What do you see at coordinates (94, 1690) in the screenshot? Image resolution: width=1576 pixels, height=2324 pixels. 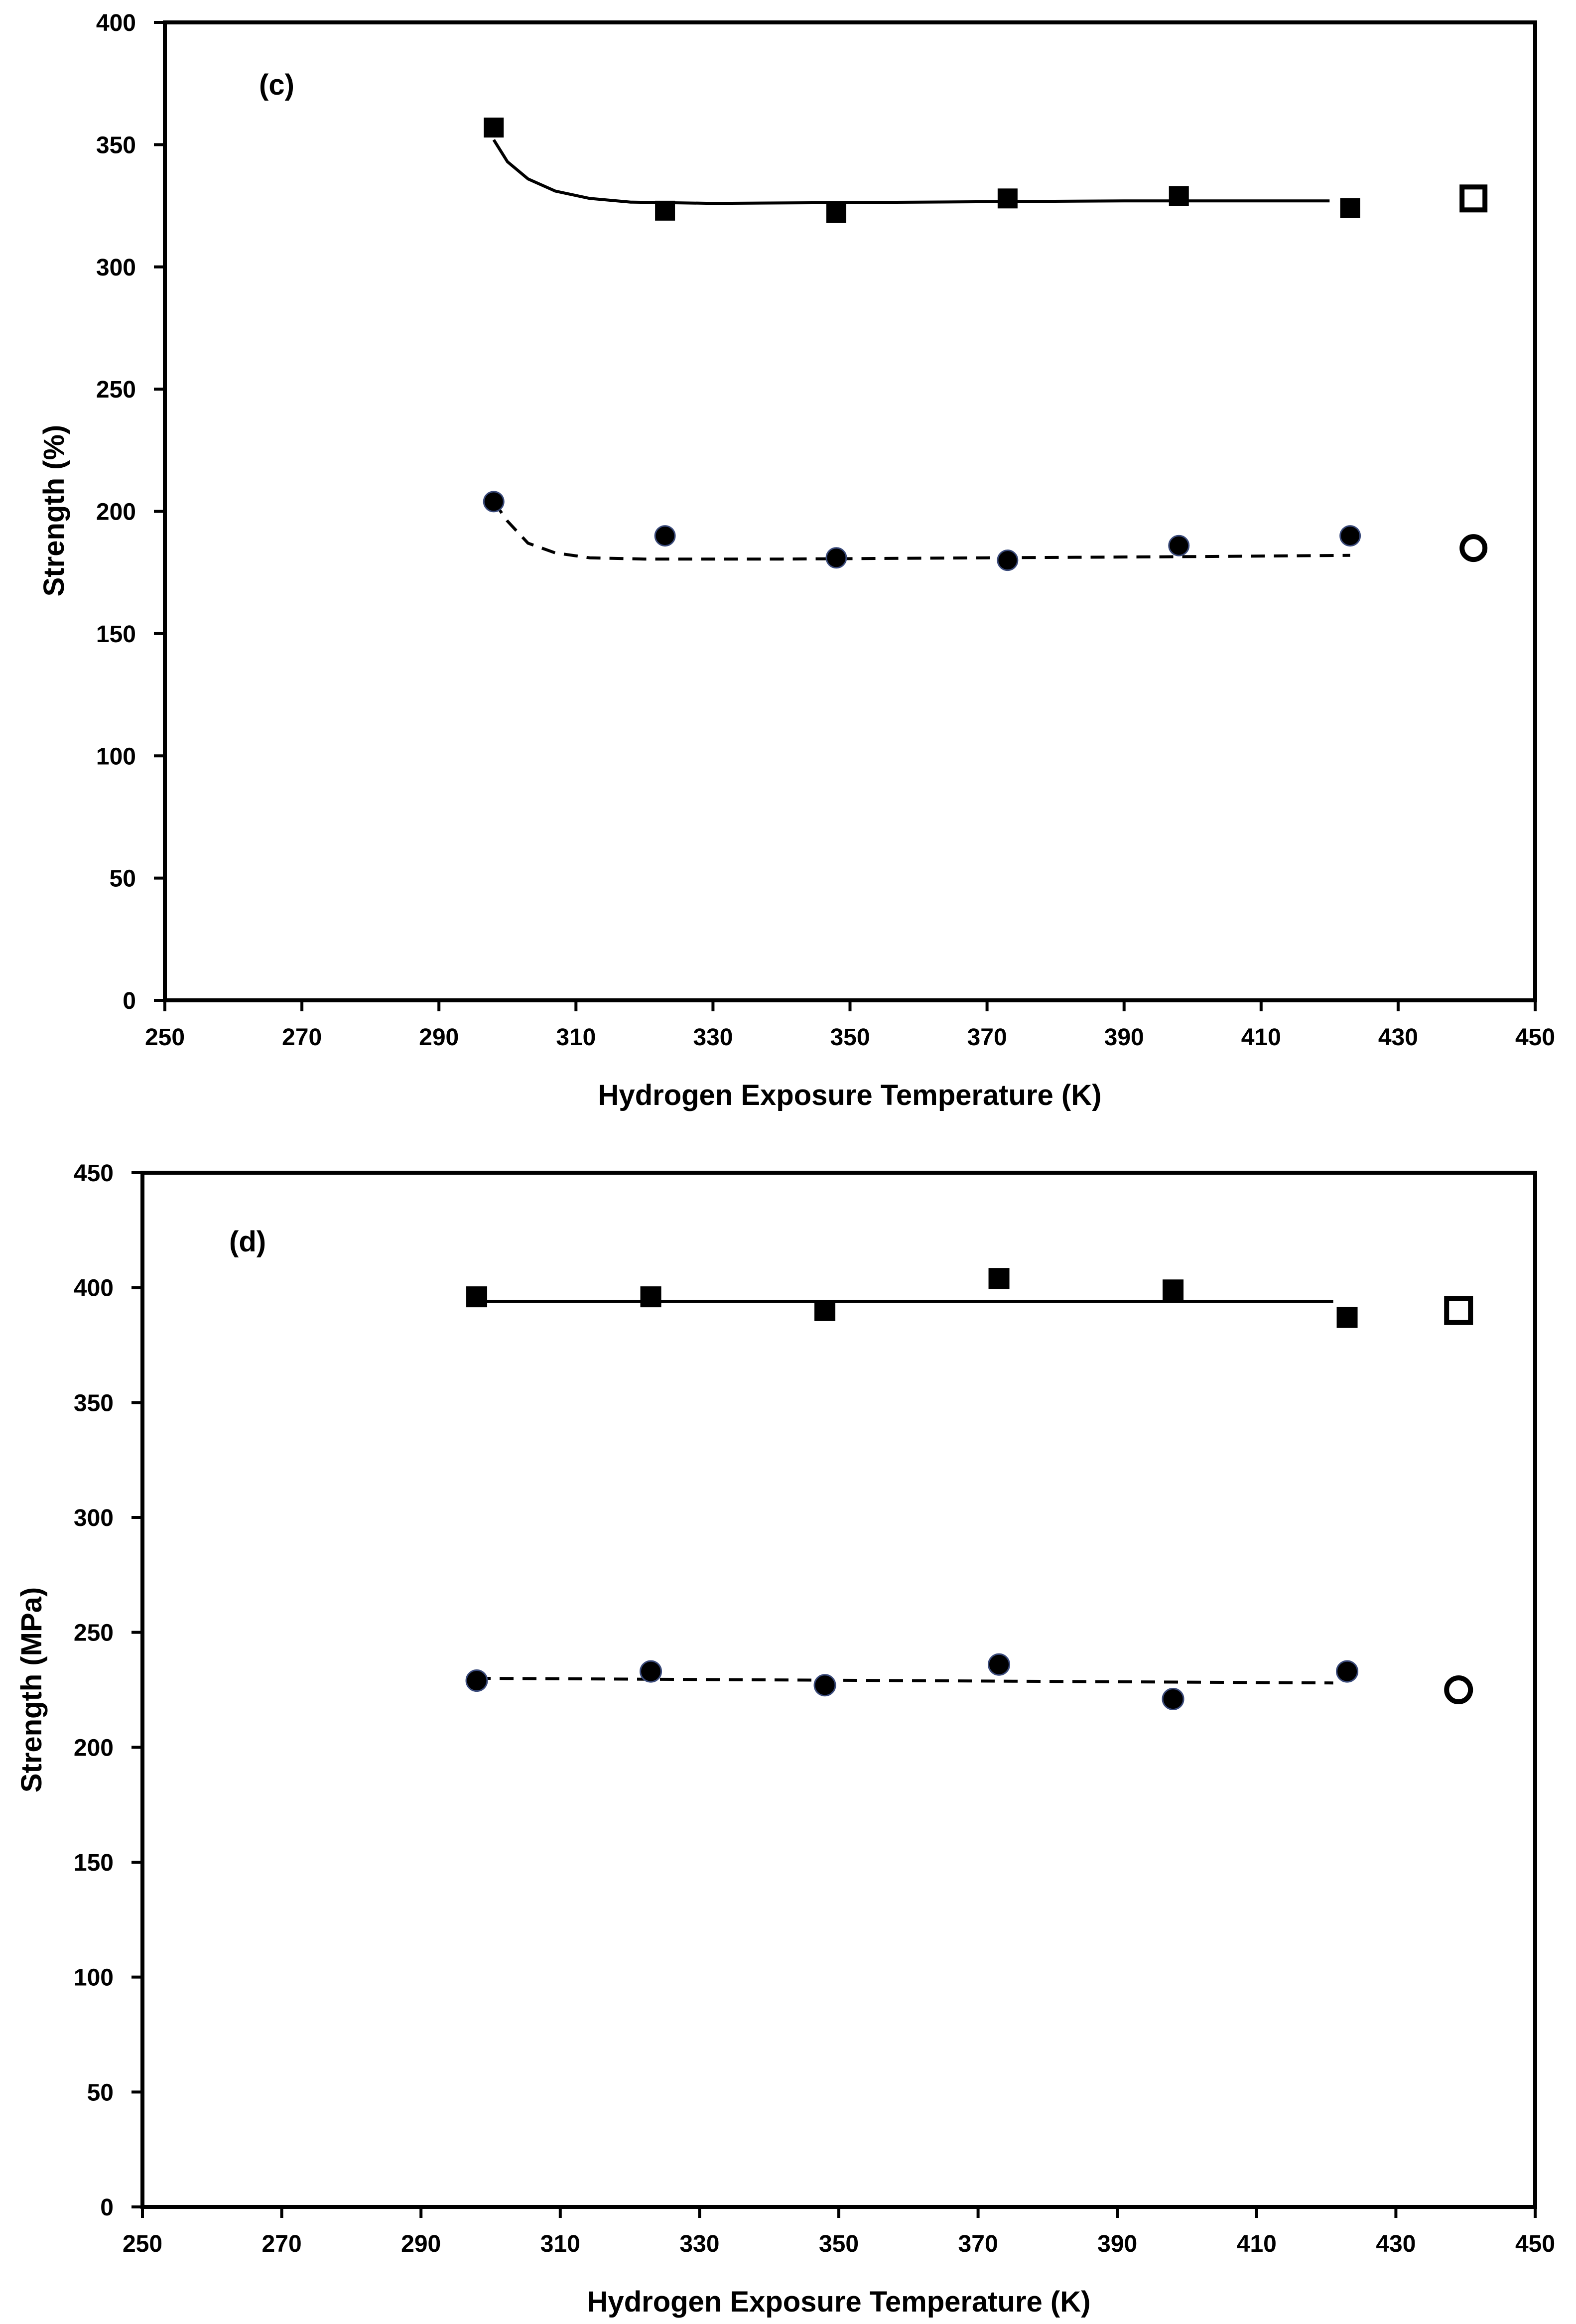 I see `y-tick-labels: 0 50 100 150 200 250 300 350 400 450` at bounding box center [94, 1690].